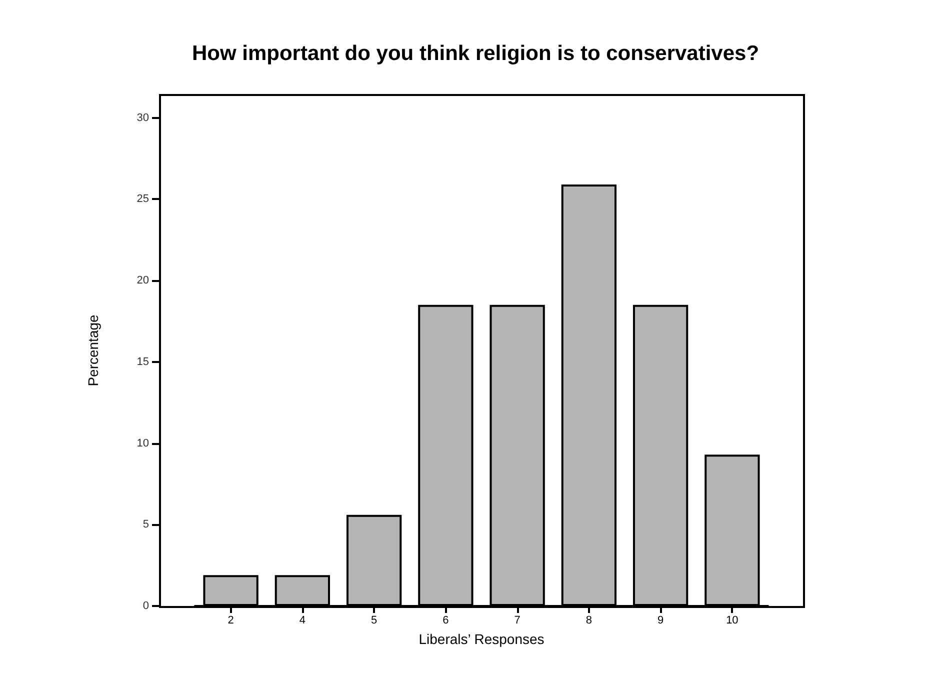  What do you see at coordinates (732, 620) in the screenshot?
I see `x-tick-label: 10` at bounding box center [732, 620].